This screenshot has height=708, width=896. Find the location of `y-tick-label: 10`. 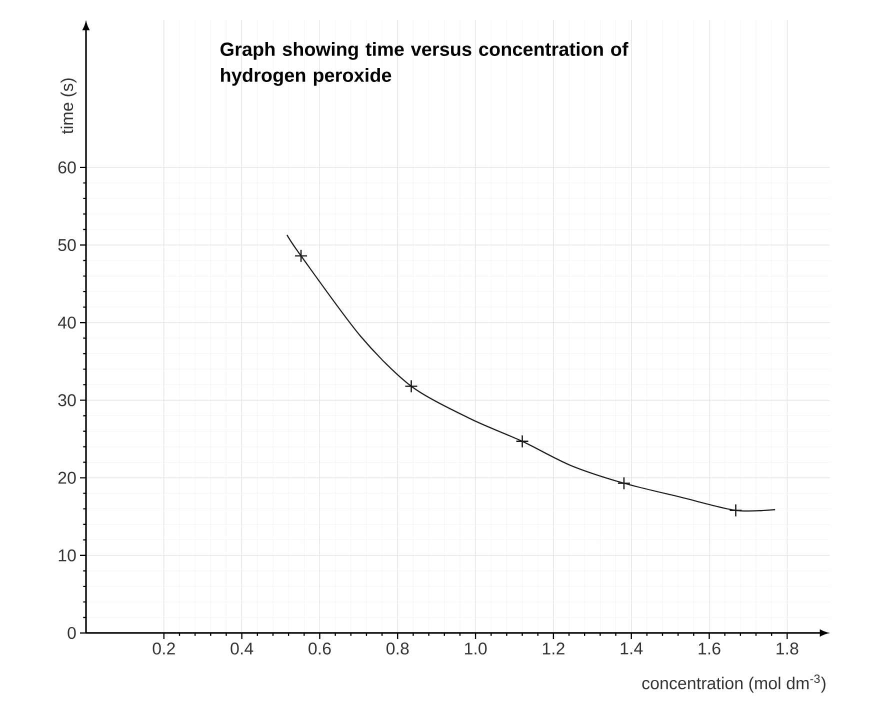

y-tick-label: 10 is located at coordinates (67, 555).